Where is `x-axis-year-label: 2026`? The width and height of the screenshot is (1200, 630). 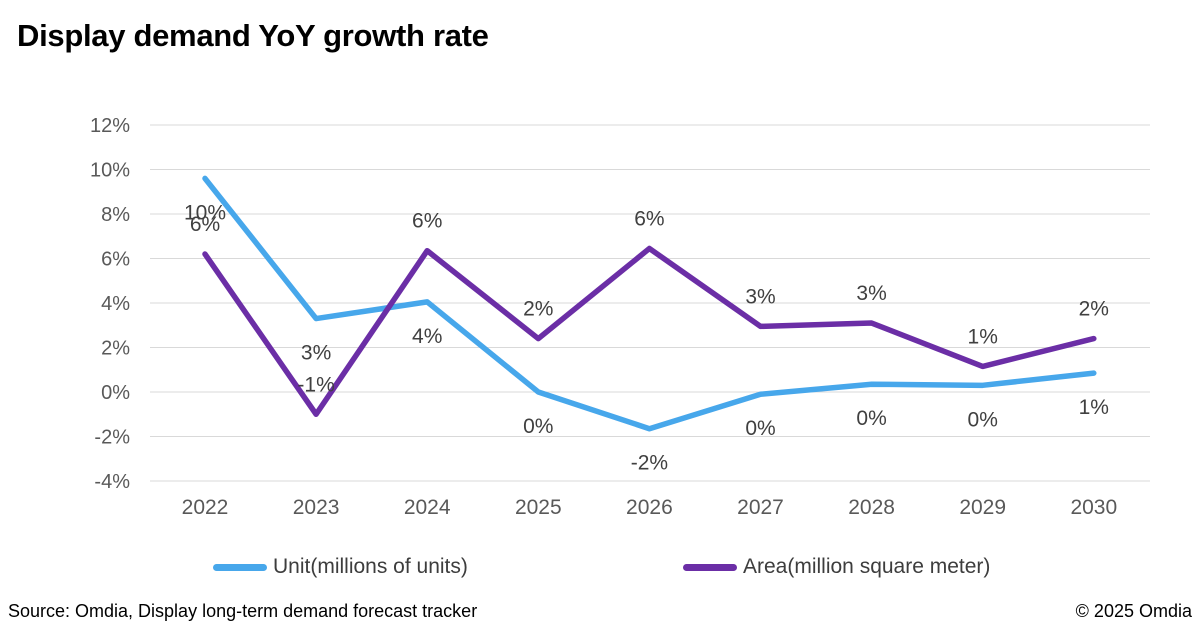 x-axis-year-label: 2026 is located at coordinates (649, 507).